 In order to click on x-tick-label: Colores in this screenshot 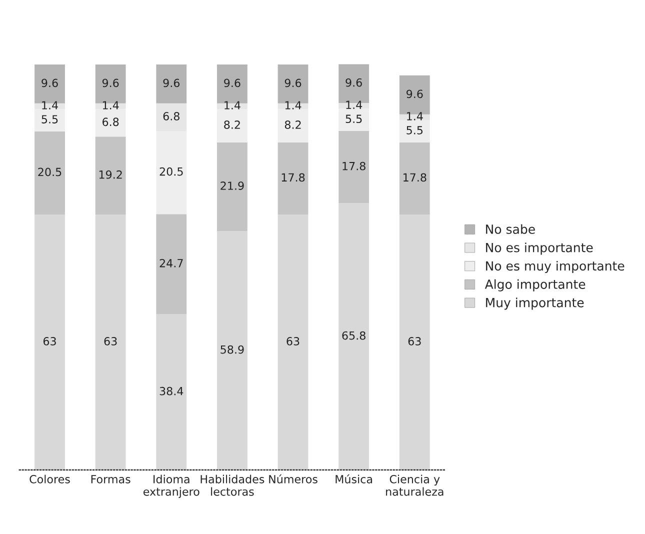, I will do `click(50, 479)`.